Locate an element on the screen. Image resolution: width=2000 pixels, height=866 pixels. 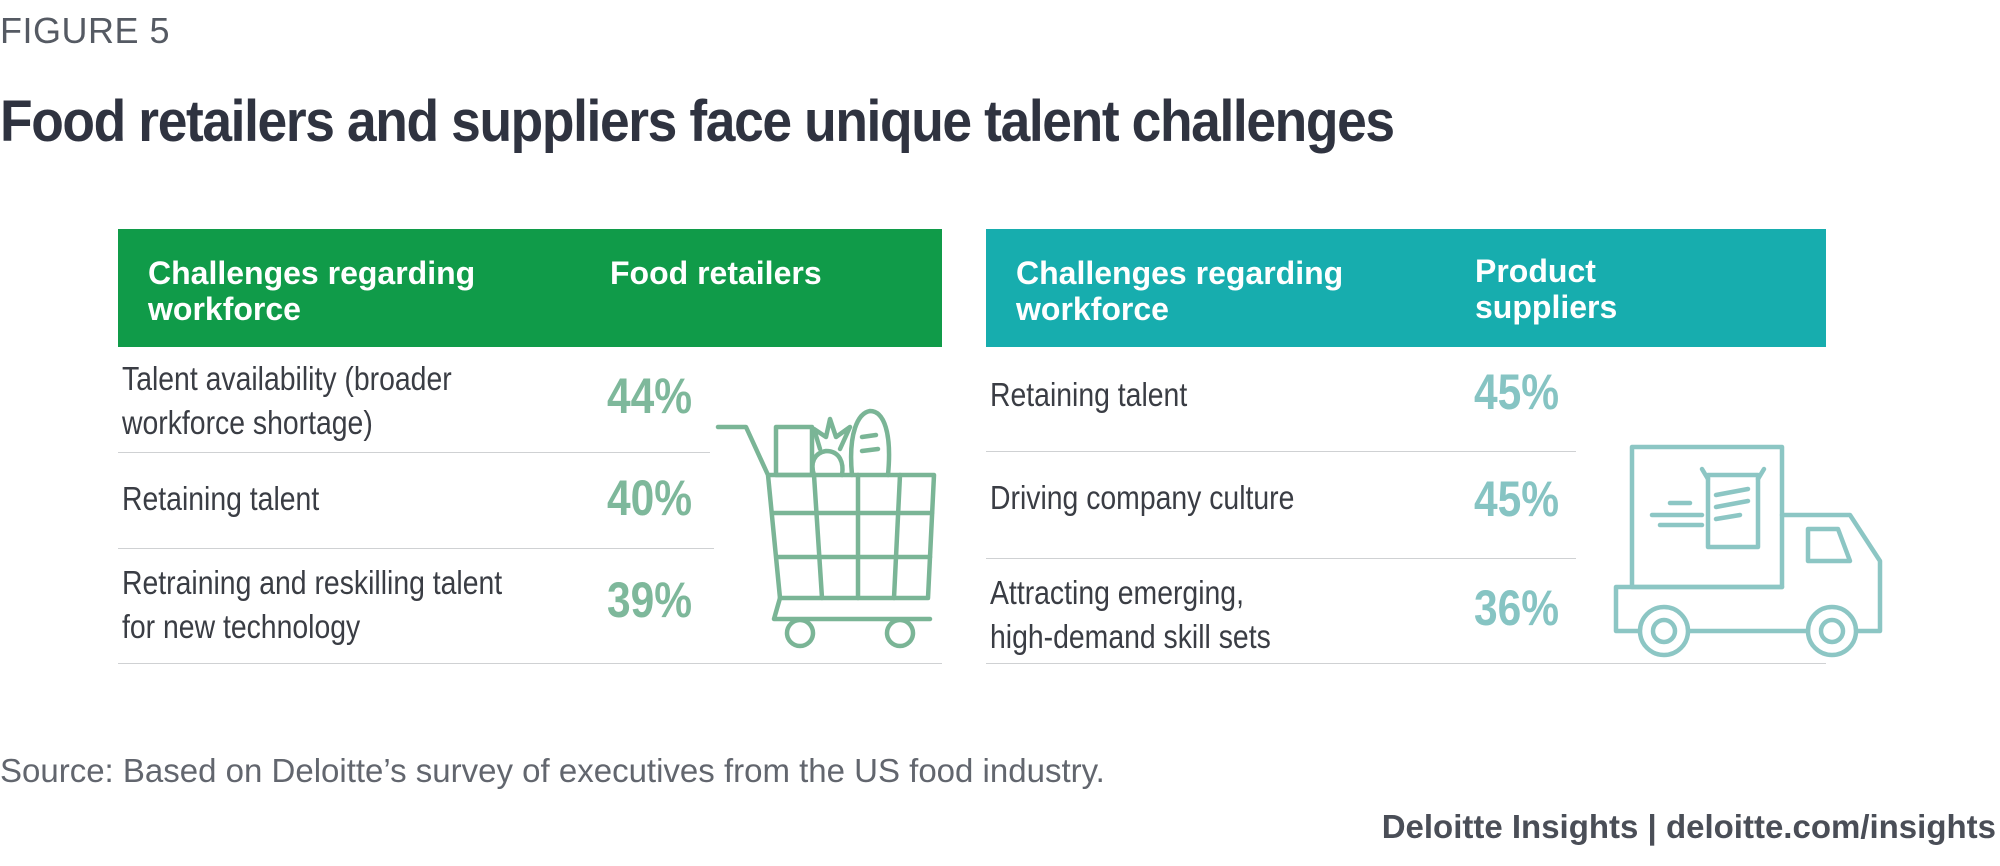
table-row: Driving company culture 45% is located at coordinates (1281, 505).